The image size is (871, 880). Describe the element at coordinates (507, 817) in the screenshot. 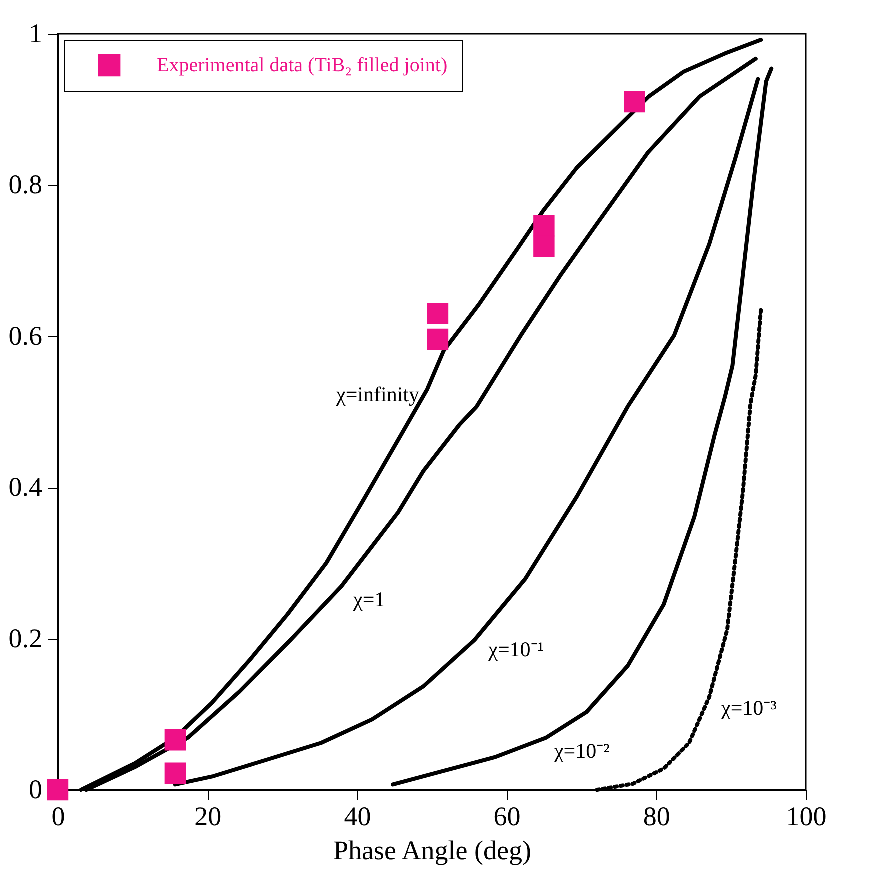

I see `x-tick-label: 60` at that location.